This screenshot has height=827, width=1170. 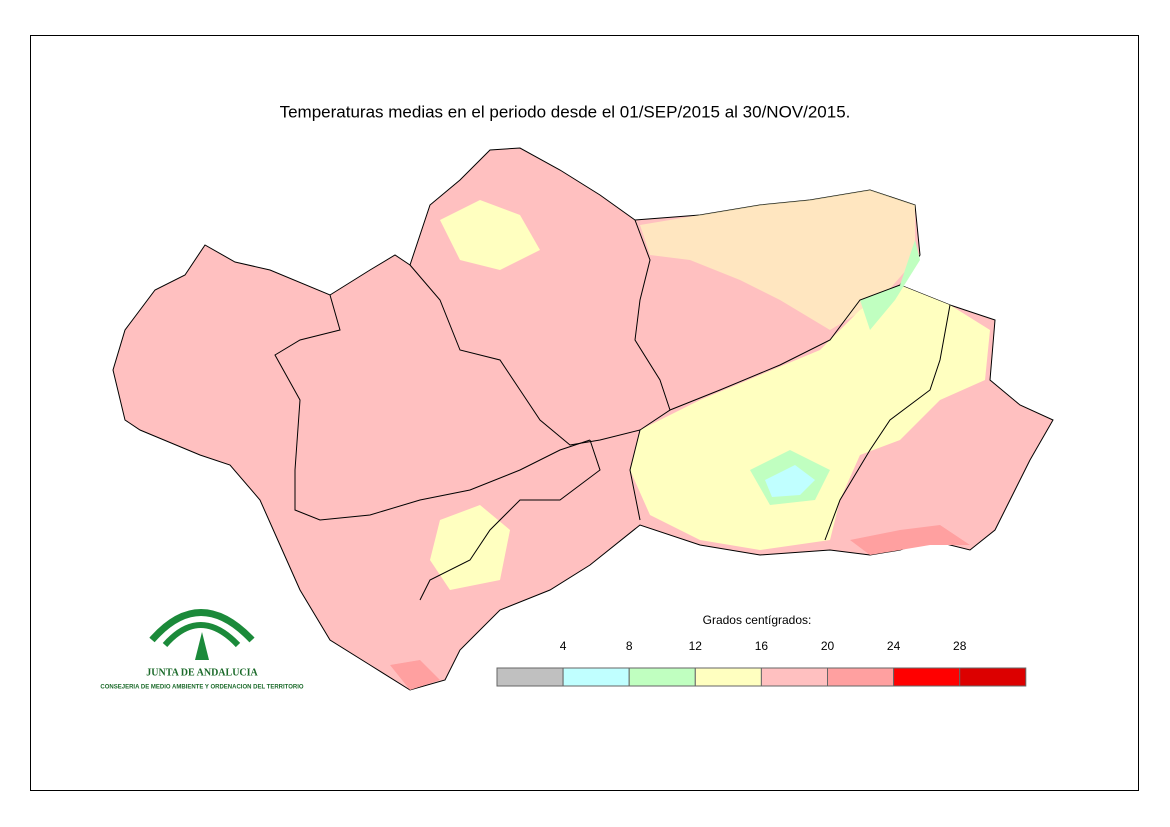 I want to click on legend-title: Grados centígrados:, so click(x=757, y=620).